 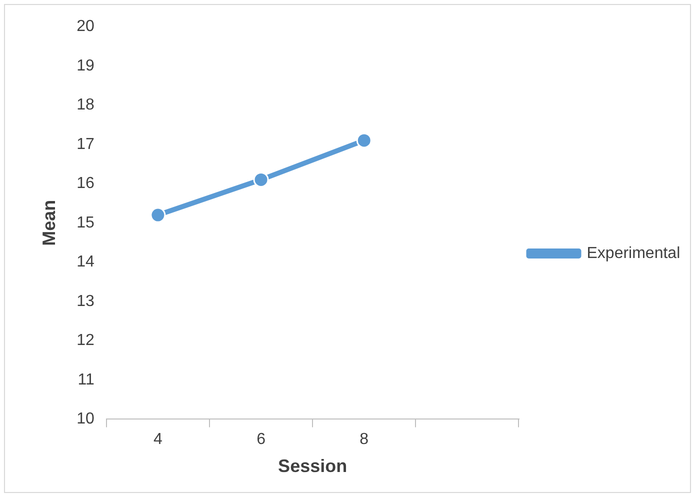 What do you see at coordinates (85, 419) in the screenshot?
I see `y-tick-label: 10` at bounding box center [85, 419].